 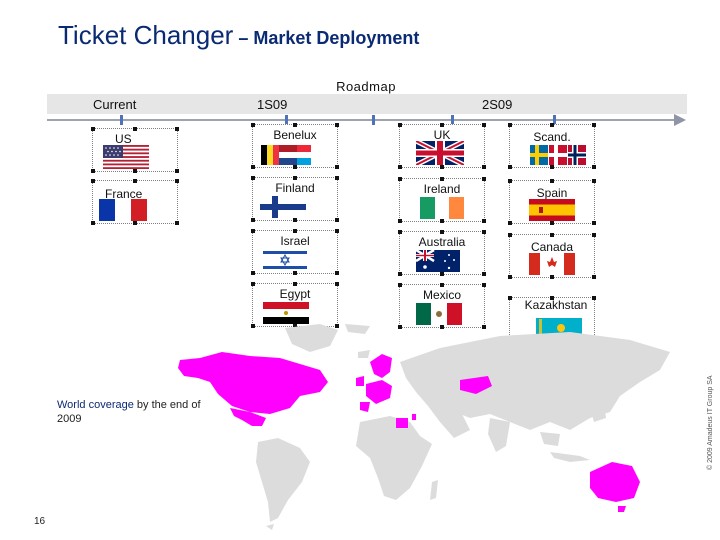 I want to click on country-label: Kazakhstan, so click(x=556, y=305).